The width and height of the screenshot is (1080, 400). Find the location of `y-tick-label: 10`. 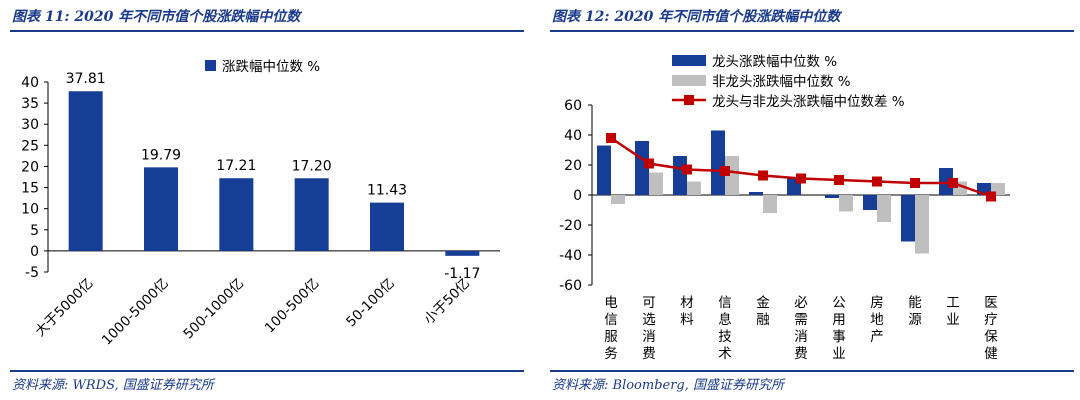

y-tick-label: 10 is located at coordinates (30, 210).